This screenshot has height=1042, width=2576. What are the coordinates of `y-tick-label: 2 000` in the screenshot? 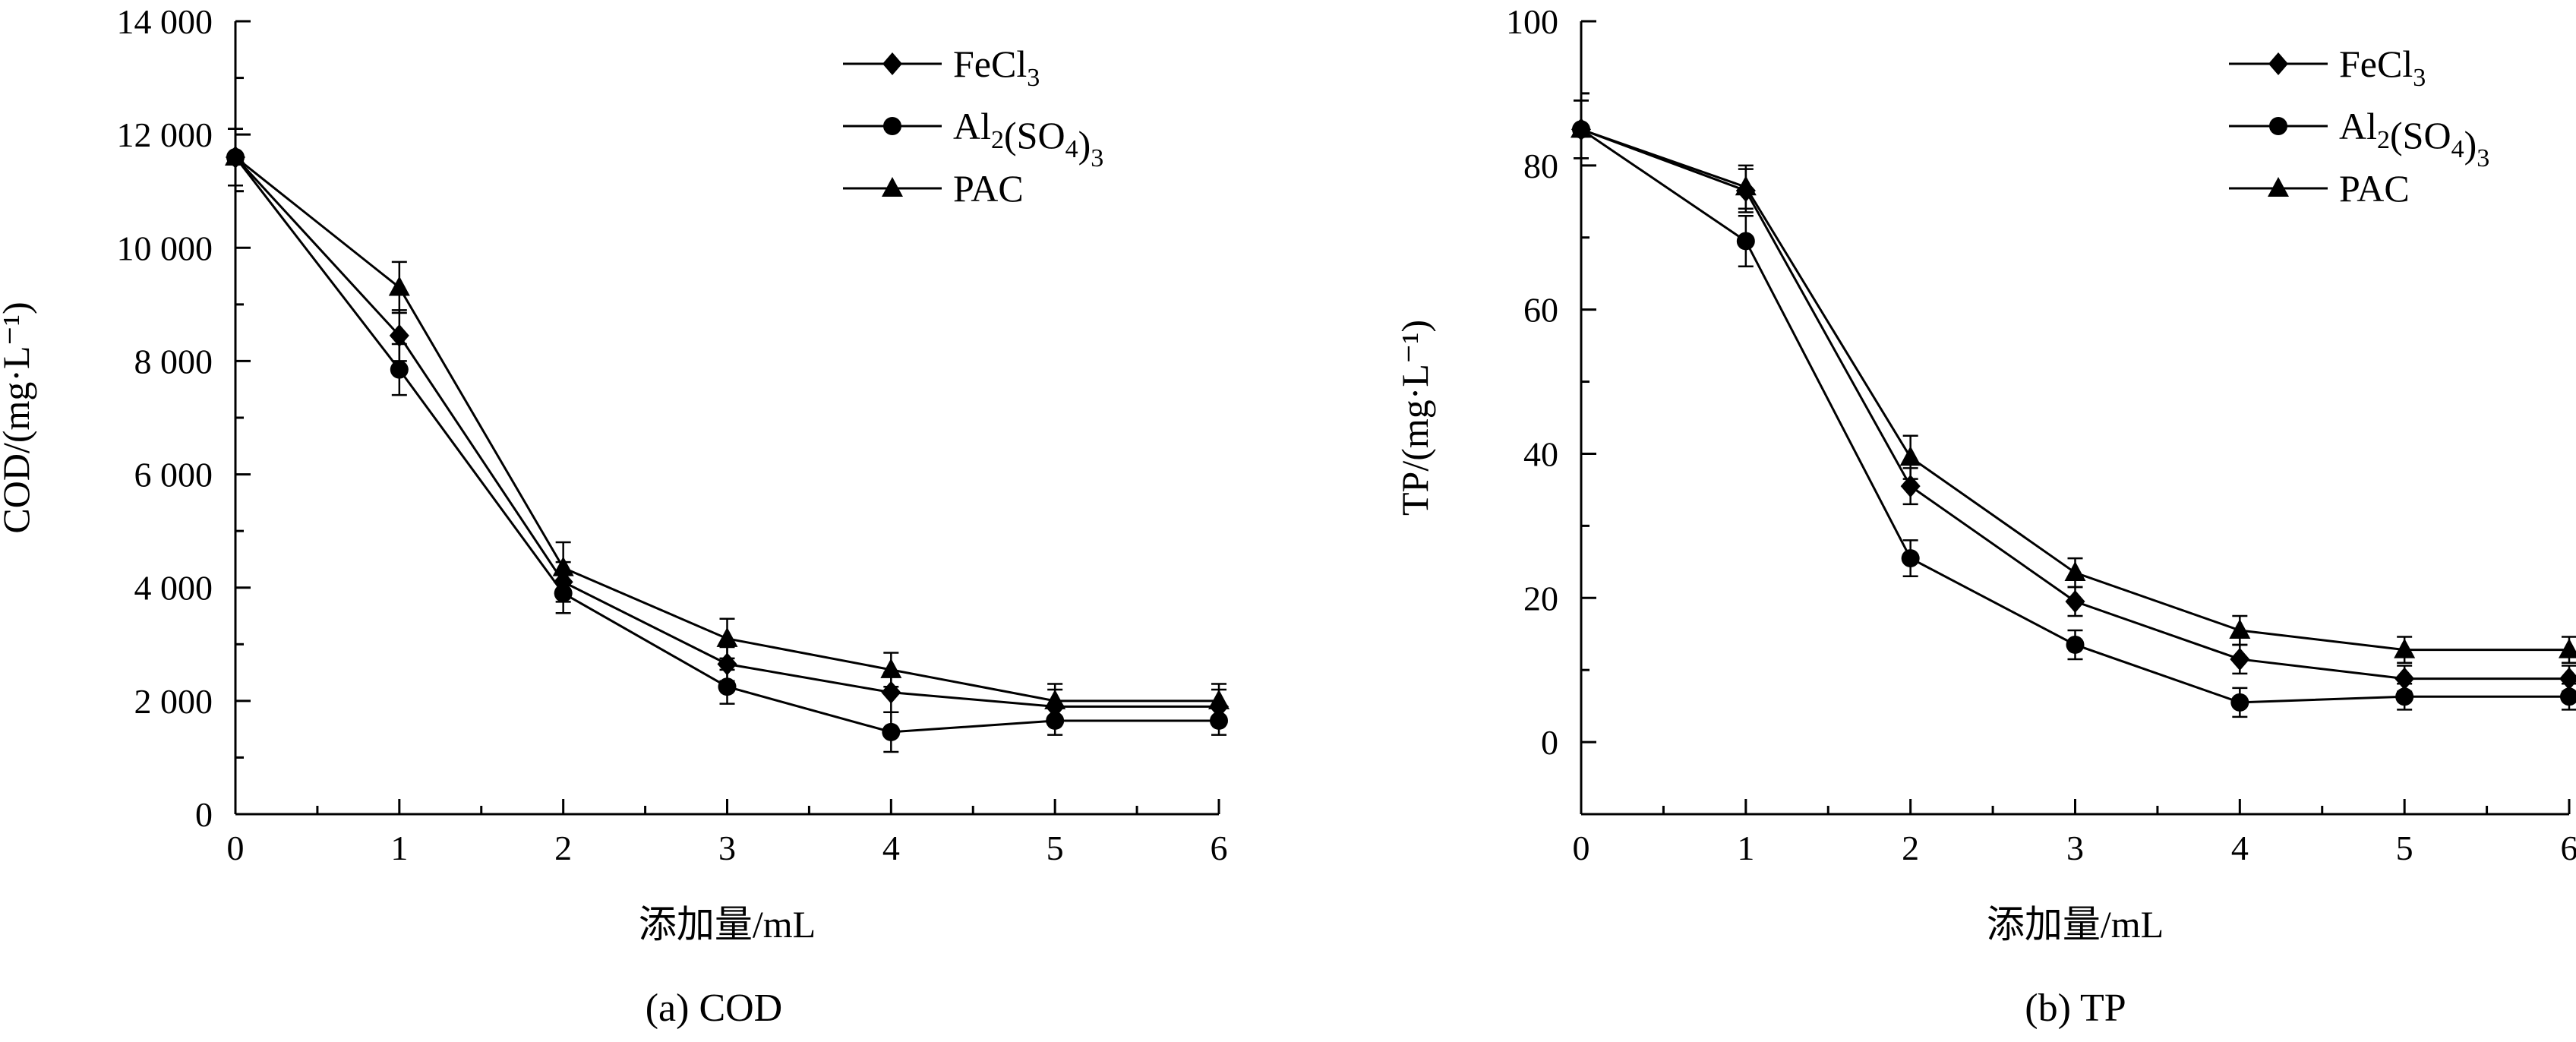 It's located at (173, 701).